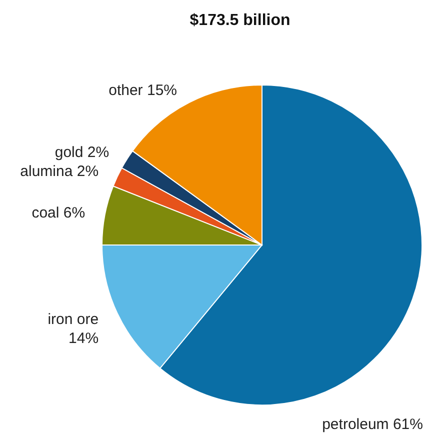 This screenshot has height=444, width=427. What do you see at coordinates (143, 90) in the screenshot?
I see `slice-label: other 15%` at bounding box center [143, 90].